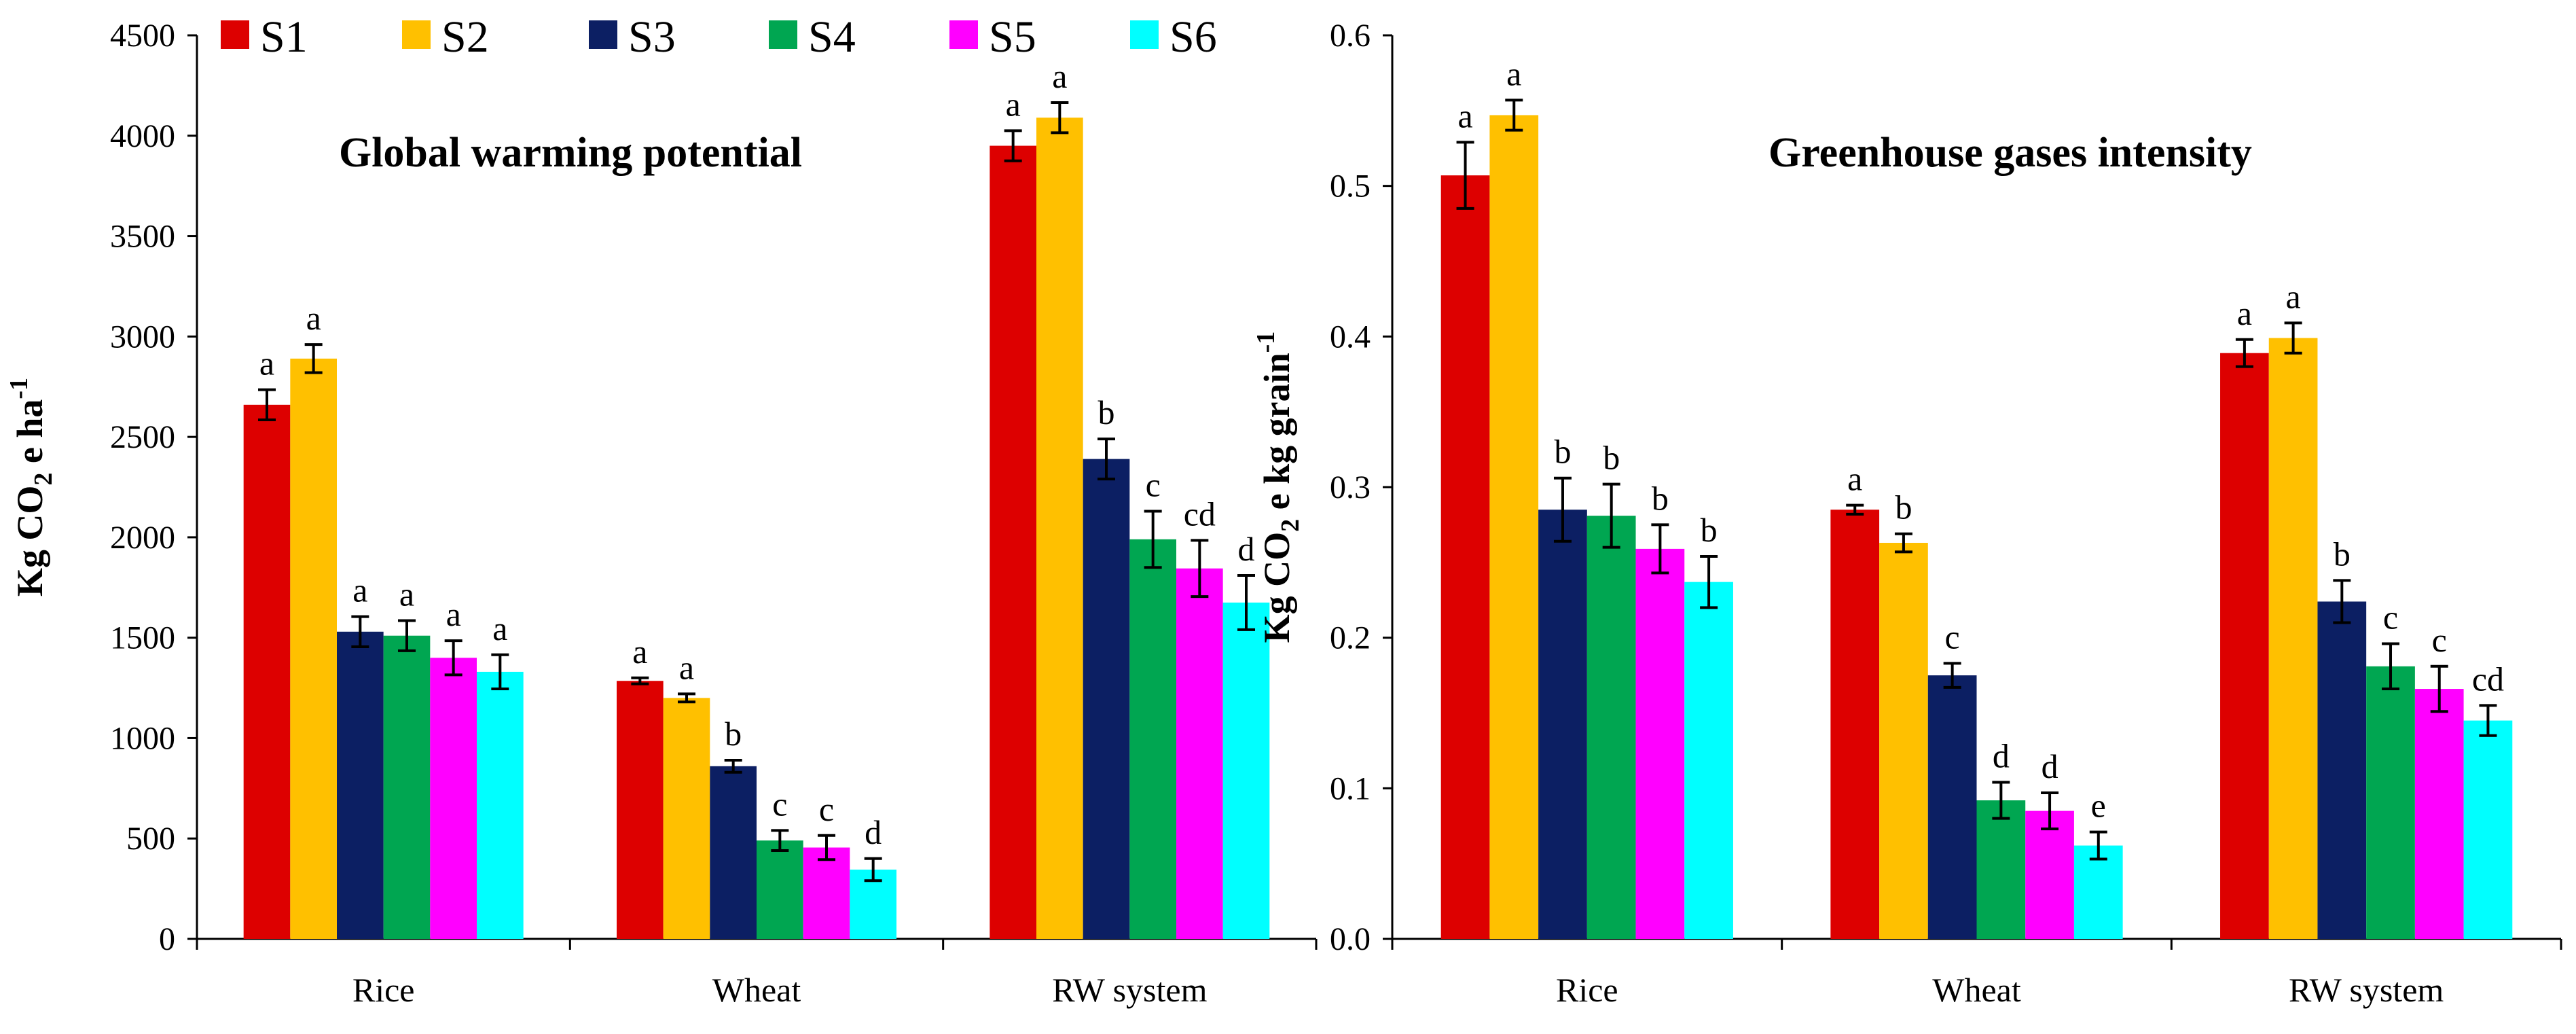 The image size is (2576, 1034). Describe the element at coordinates (1350, 36) in the screenshot. I see `y-tick-label: 0.6` at that location.